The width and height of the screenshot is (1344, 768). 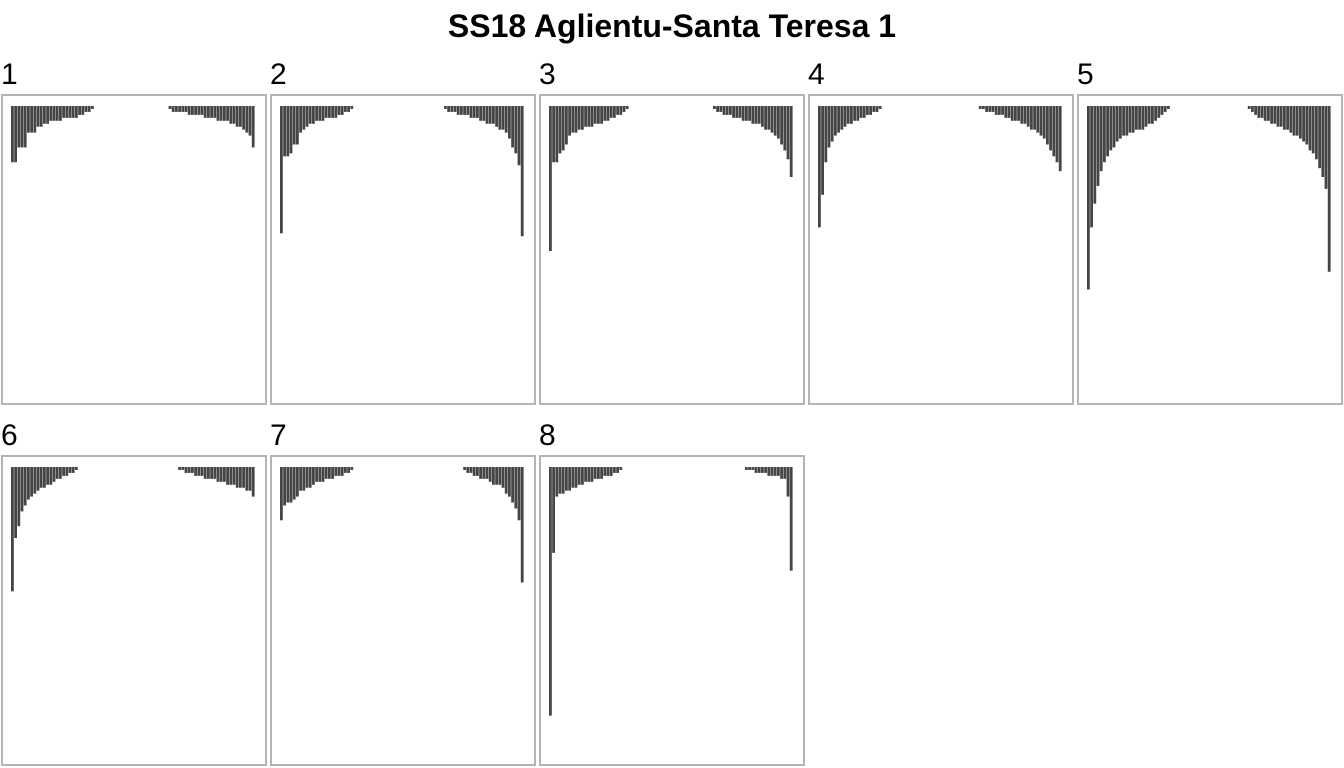 What do you see at coordinates (9, 435) in the screenshot?
I see `panel-label: 6` at bounding box center [9, 435].